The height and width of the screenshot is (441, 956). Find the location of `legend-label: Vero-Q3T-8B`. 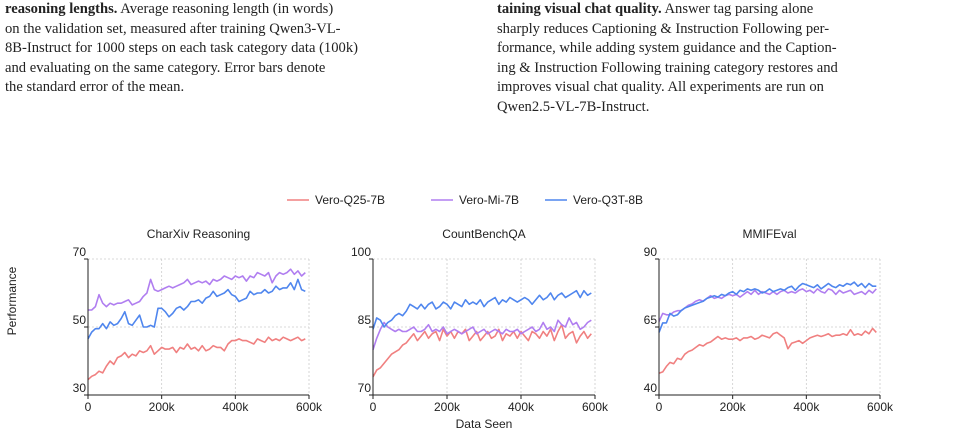

legend-label: Vero-Q3T-8B is located at coordinates (608, 200).